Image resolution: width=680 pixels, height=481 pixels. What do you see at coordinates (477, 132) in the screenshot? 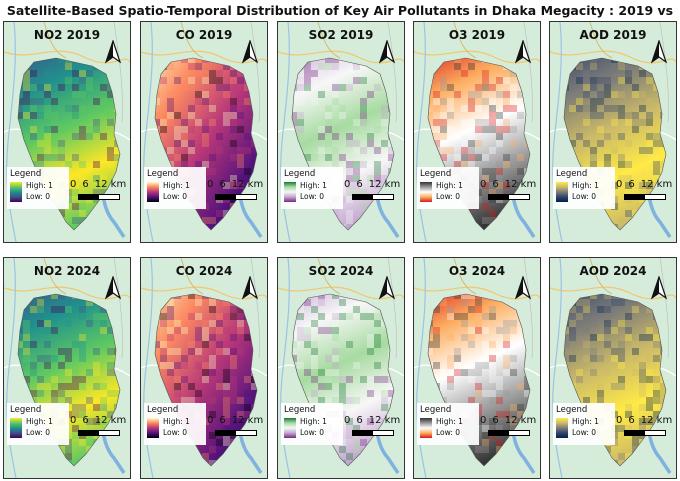
I see `map-panel: O3 2019 Legend High: 1 Low: 0 0 6 12 km` at bounding box center [477, 132].